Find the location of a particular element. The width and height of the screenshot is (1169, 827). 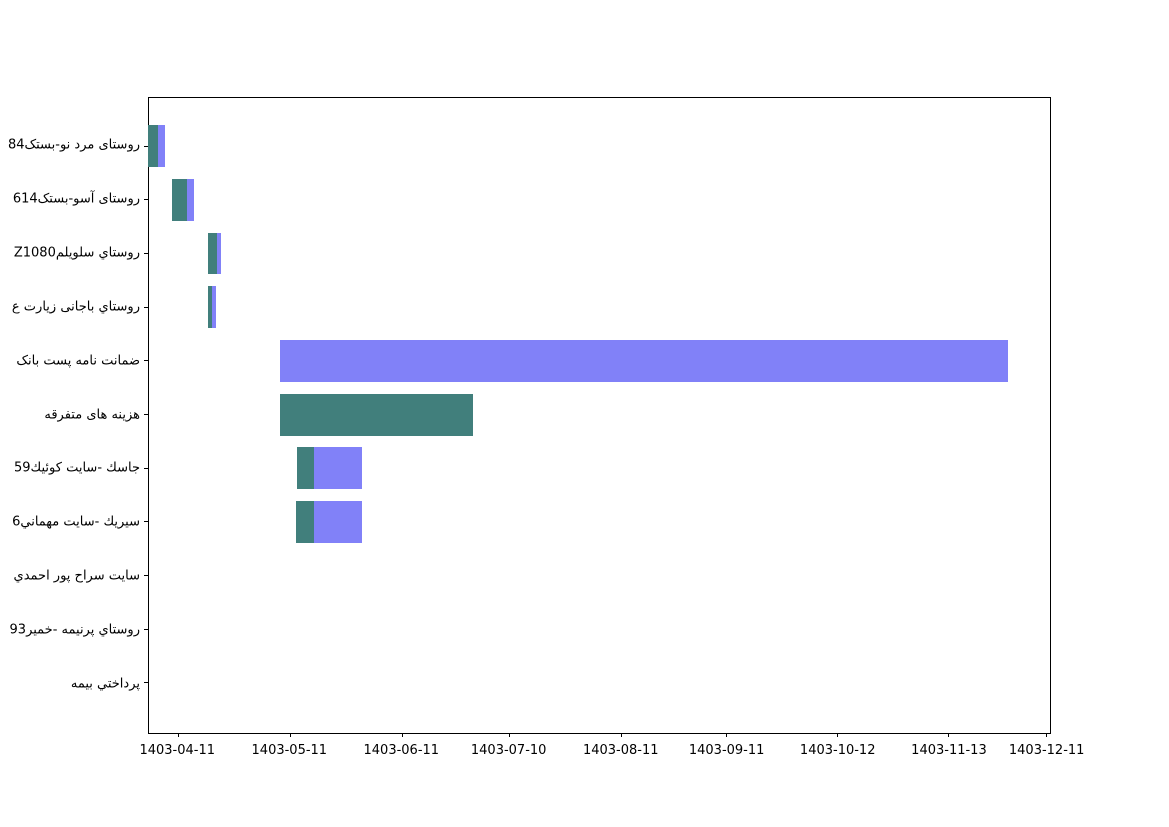

task-label: روستای آسو-بستک614 is located at coordinates (76, 199).